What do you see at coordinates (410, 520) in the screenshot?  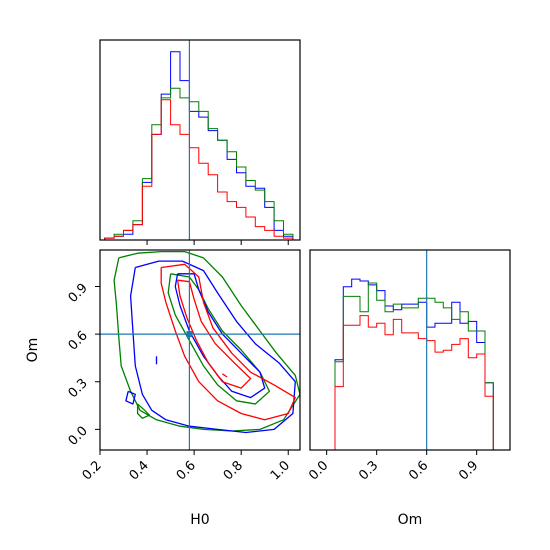 I see `x-axis-label-om: Om` at bounding box center [410, 520].